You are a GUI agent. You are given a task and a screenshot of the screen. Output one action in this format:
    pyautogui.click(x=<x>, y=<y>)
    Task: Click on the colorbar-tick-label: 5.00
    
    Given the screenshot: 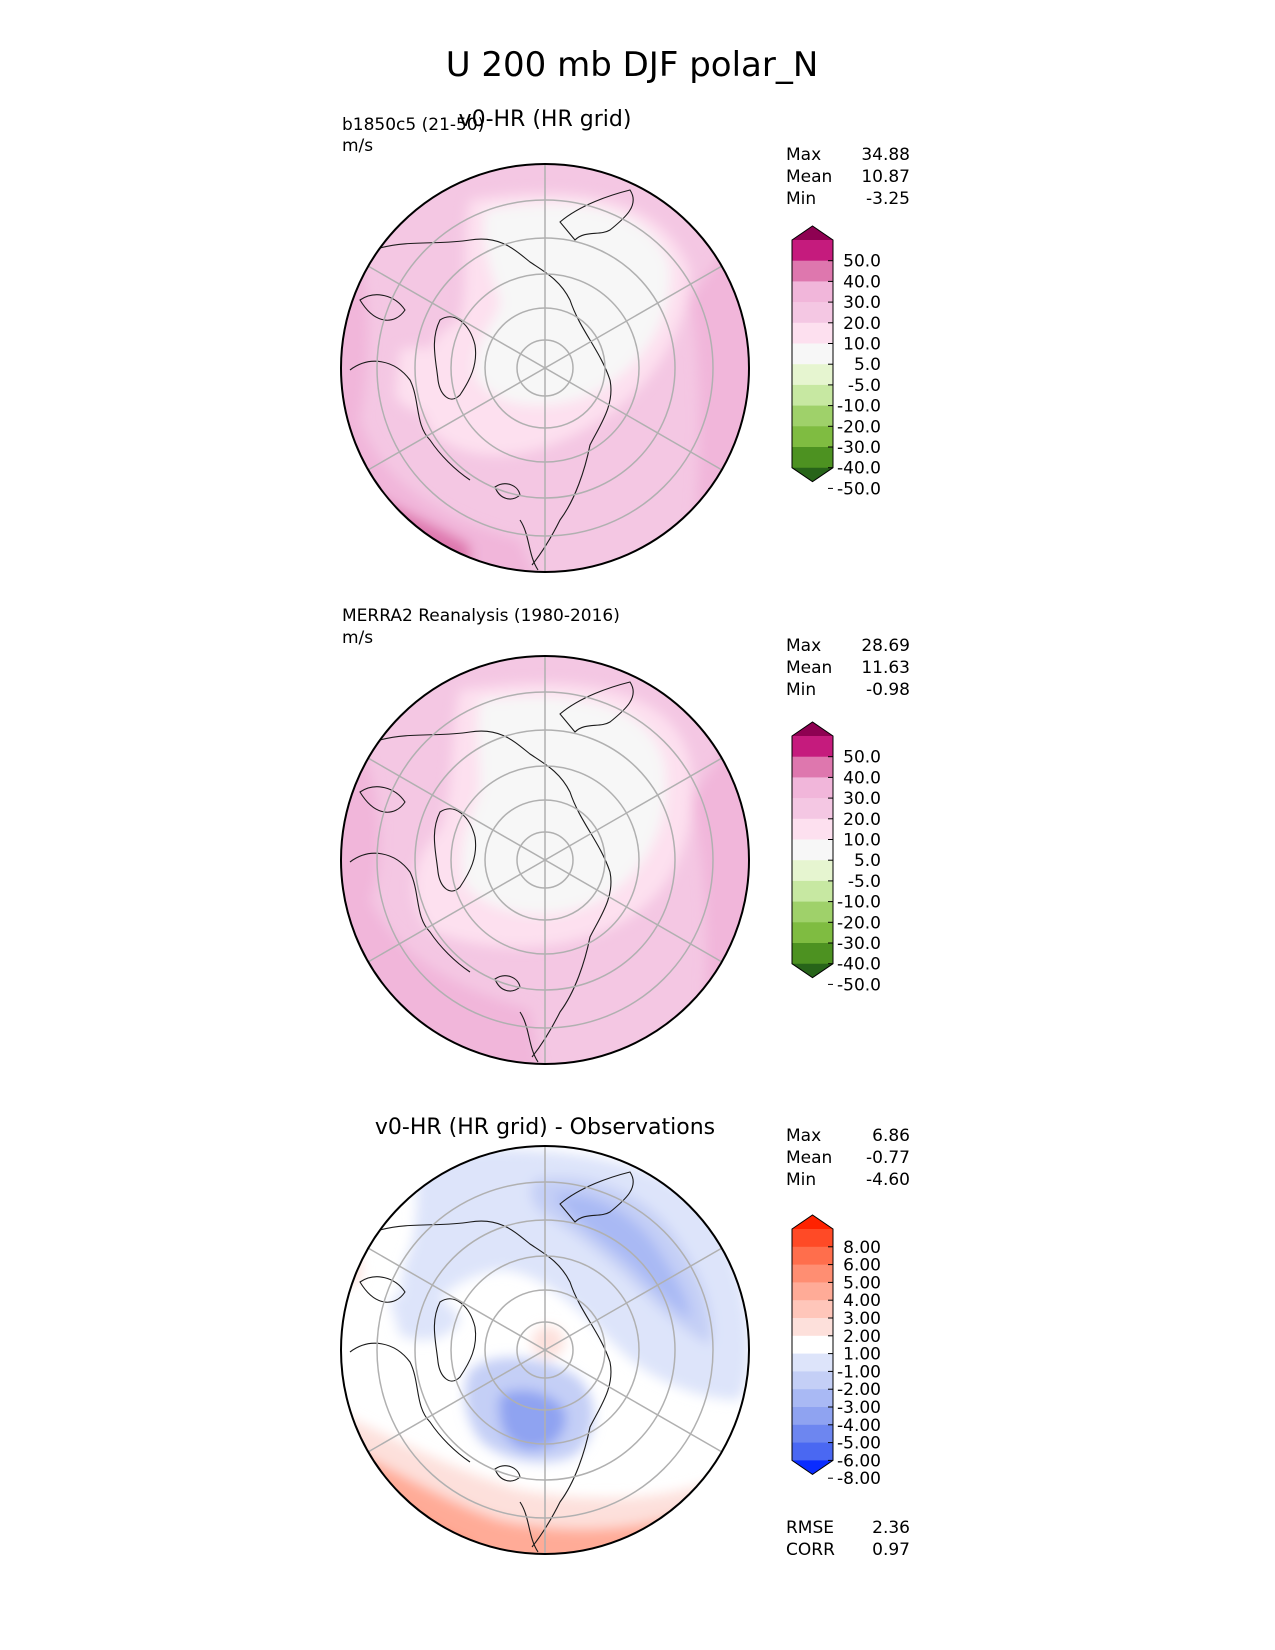 What is the action you would take?
    pyautogui.click(x=862, y=1283)
    